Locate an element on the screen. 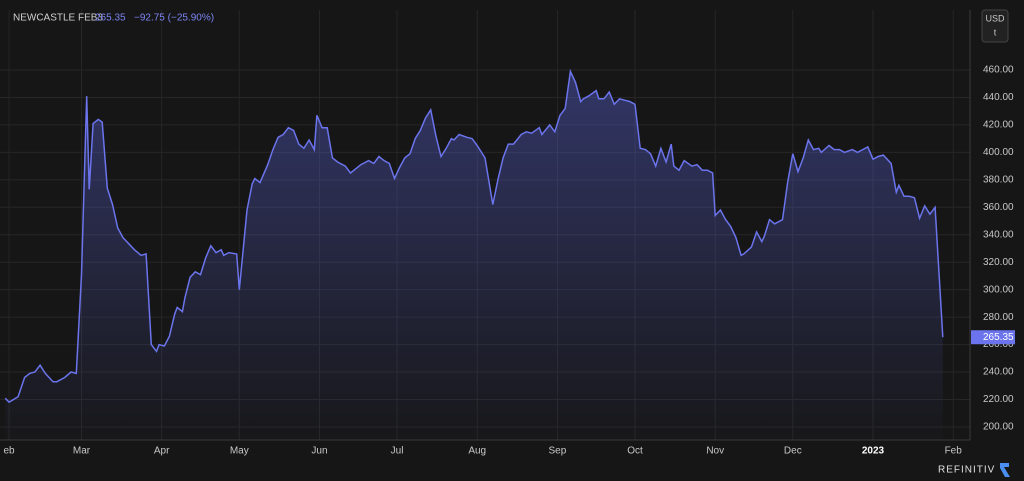 Image resolution: width=1024 pixels, height=481 pixels. y-tick-label: 420.00 is located at coordinates (998, 125).